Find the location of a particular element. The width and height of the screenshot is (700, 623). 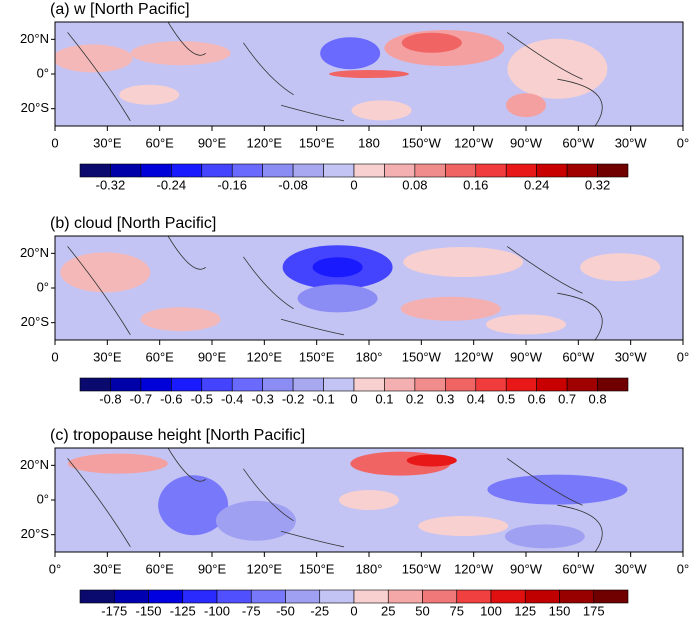

colorbar-label: -175 is located at coordinates (114, 610).